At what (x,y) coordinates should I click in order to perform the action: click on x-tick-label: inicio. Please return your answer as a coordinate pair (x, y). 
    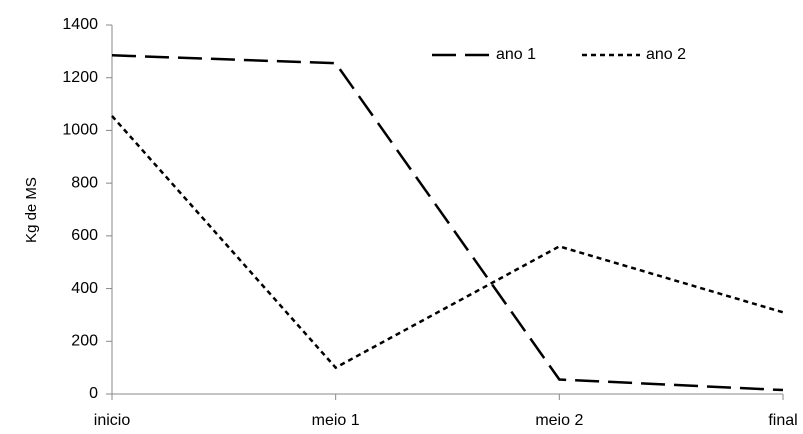
    Looking at the image, I should click on (112, 420).